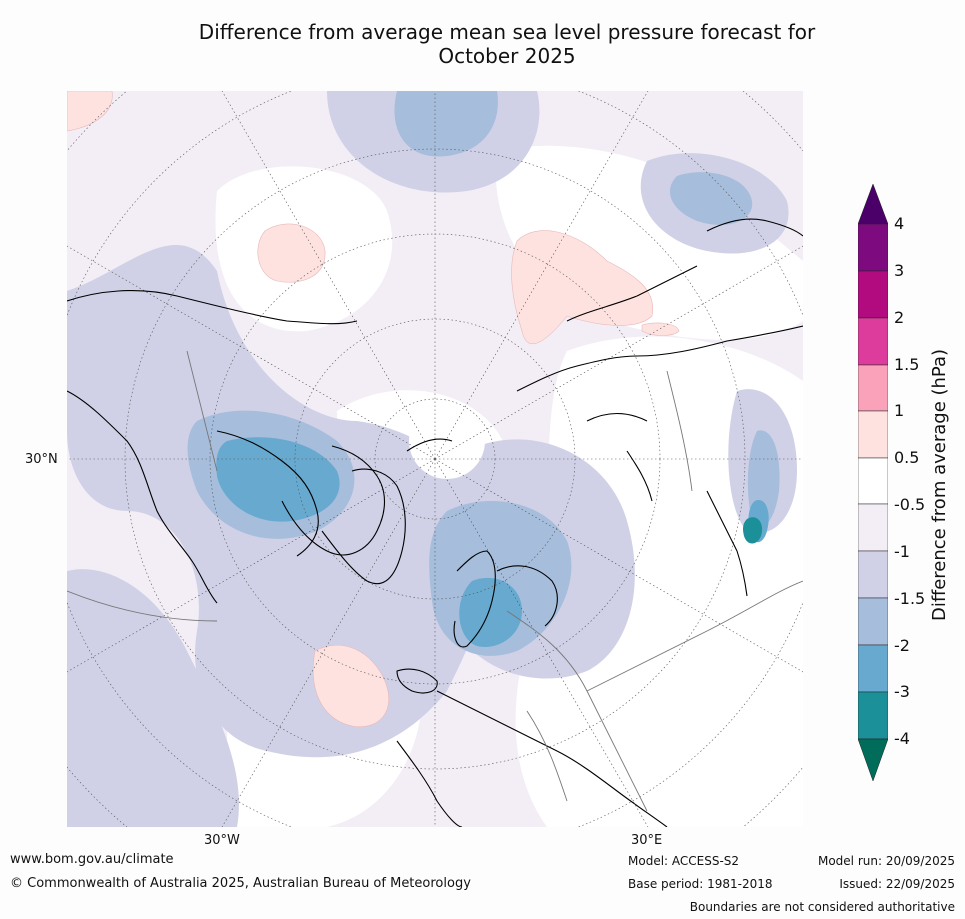  Describe the element at coordinates (507, 56) in the screenshot. I see `title-line-2: October 2025` at that location.